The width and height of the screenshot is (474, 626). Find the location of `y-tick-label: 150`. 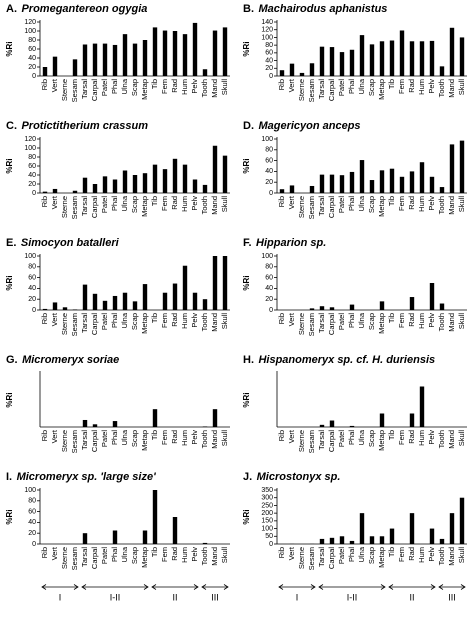

y-tick-label: 150 is located at coordinates (267, 521).